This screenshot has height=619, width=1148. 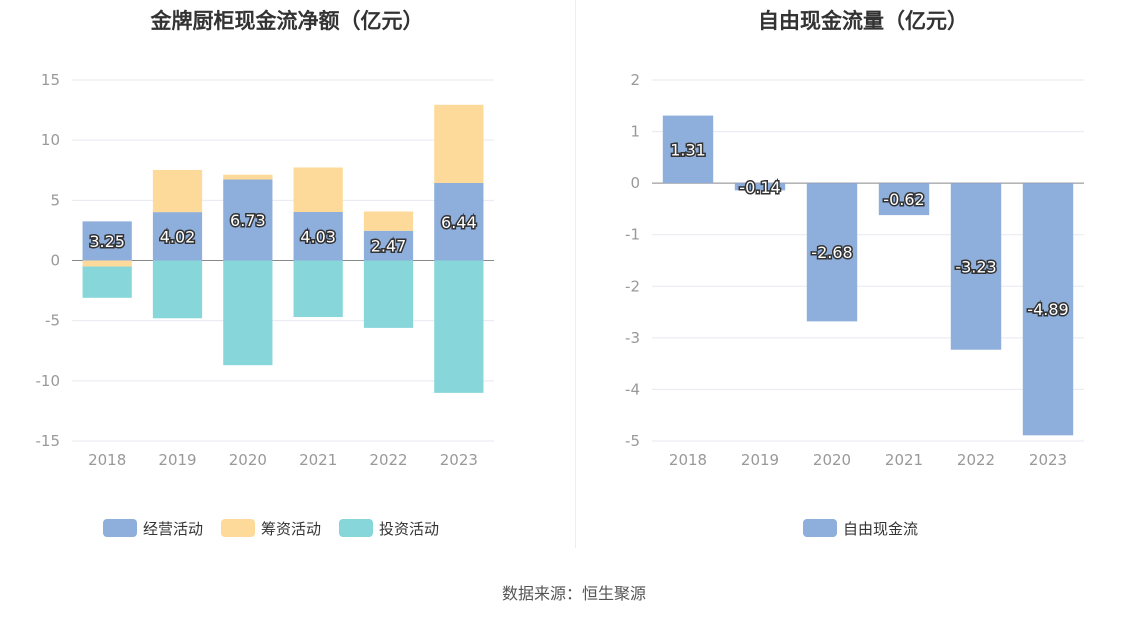 I want to click on y-tick-label: -1, so click(x=632, y=235).